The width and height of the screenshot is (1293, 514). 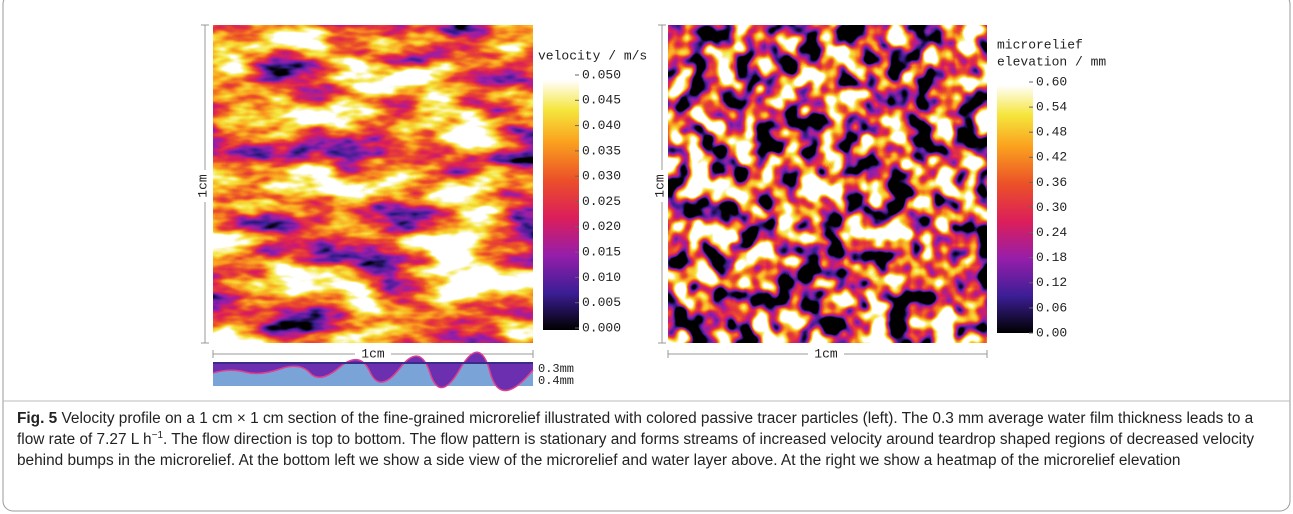 What do you see at coordinates (1051, 307) in the screenshot?
I see `colorbar-tick-label: 0.06` at bounding box center [1051, 307].